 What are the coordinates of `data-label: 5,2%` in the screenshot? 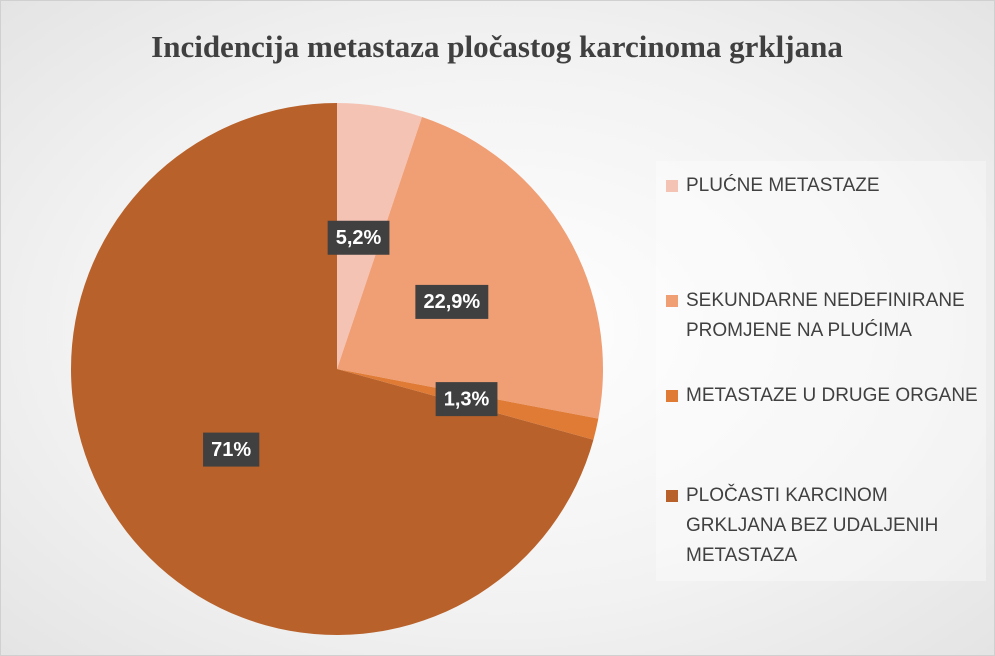 It's located at (359, 238).